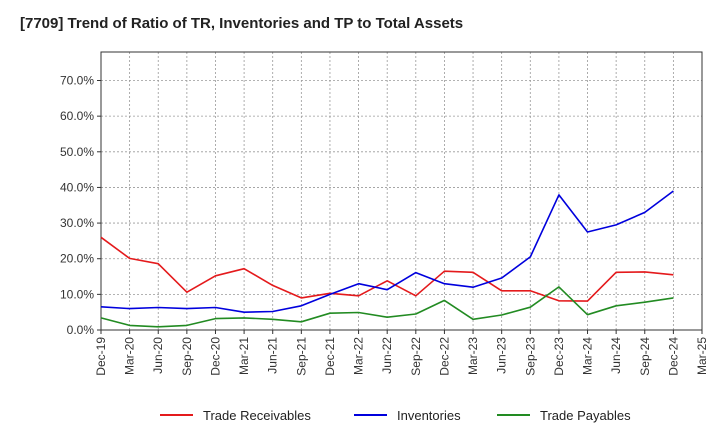  What do you see at coordinates (702, 356) in the screenshot?
I see `x-tick-label: Mar-25` at bounding box center [702, 356].